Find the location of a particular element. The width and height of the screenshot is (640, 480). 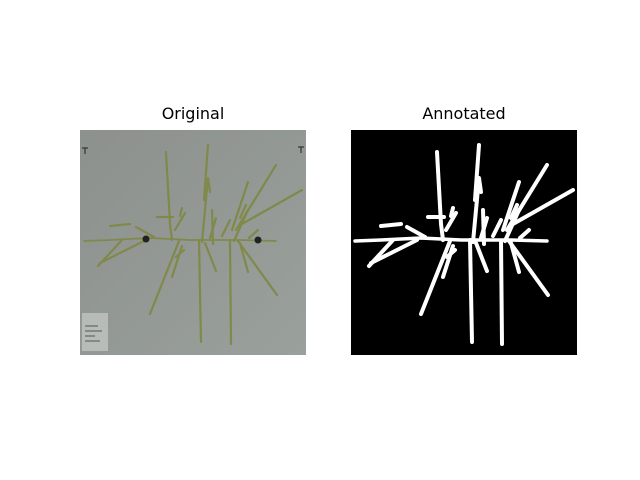

label-card is located at coordinates (95, 332).